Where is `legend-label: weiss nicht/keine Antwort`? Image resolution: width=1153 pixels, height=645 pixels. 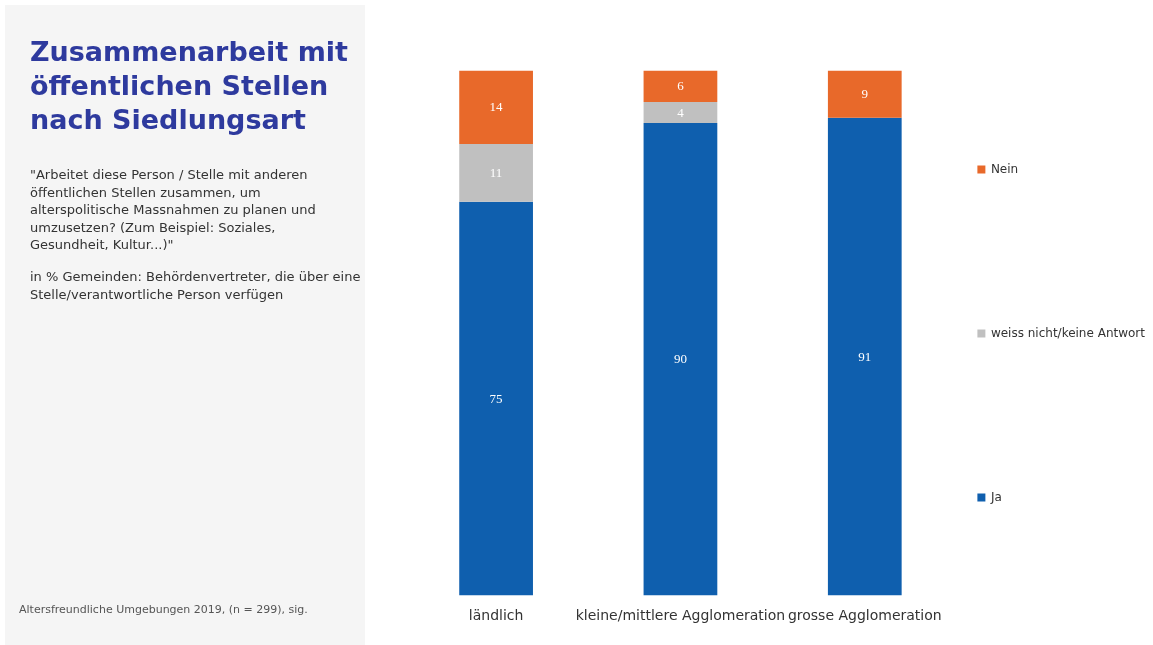 legend-label: weiss nicht/keine Antwort is located at coordinates (1067, 332).